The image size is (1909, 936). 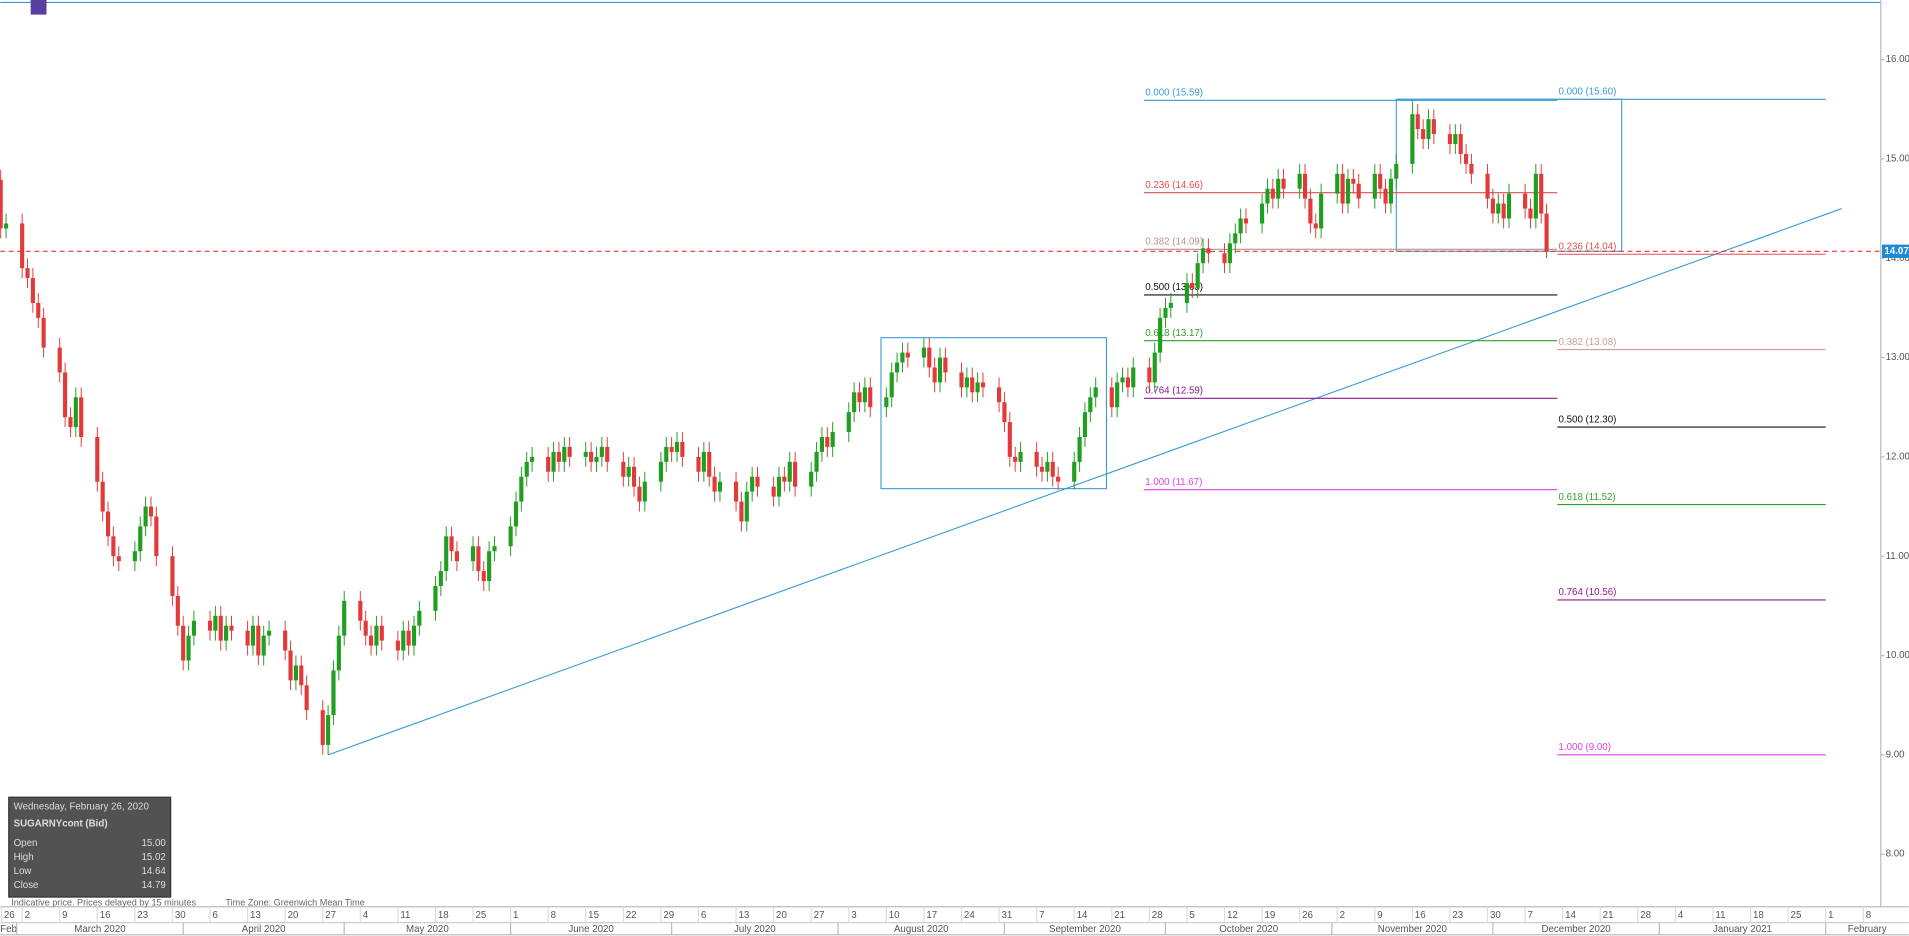 What do you see at coordinates (8, 929) in the screenshot?
I see `month-label: Feb` at bounding box center [8, 929].